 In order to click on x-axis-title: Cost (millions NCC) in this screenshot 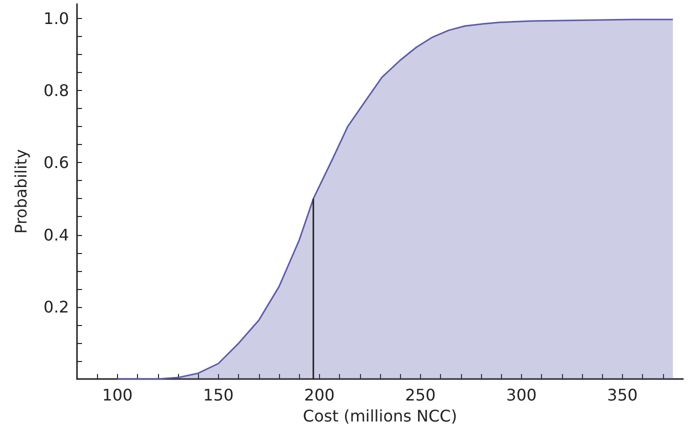, I will do `click(380, 416)`.